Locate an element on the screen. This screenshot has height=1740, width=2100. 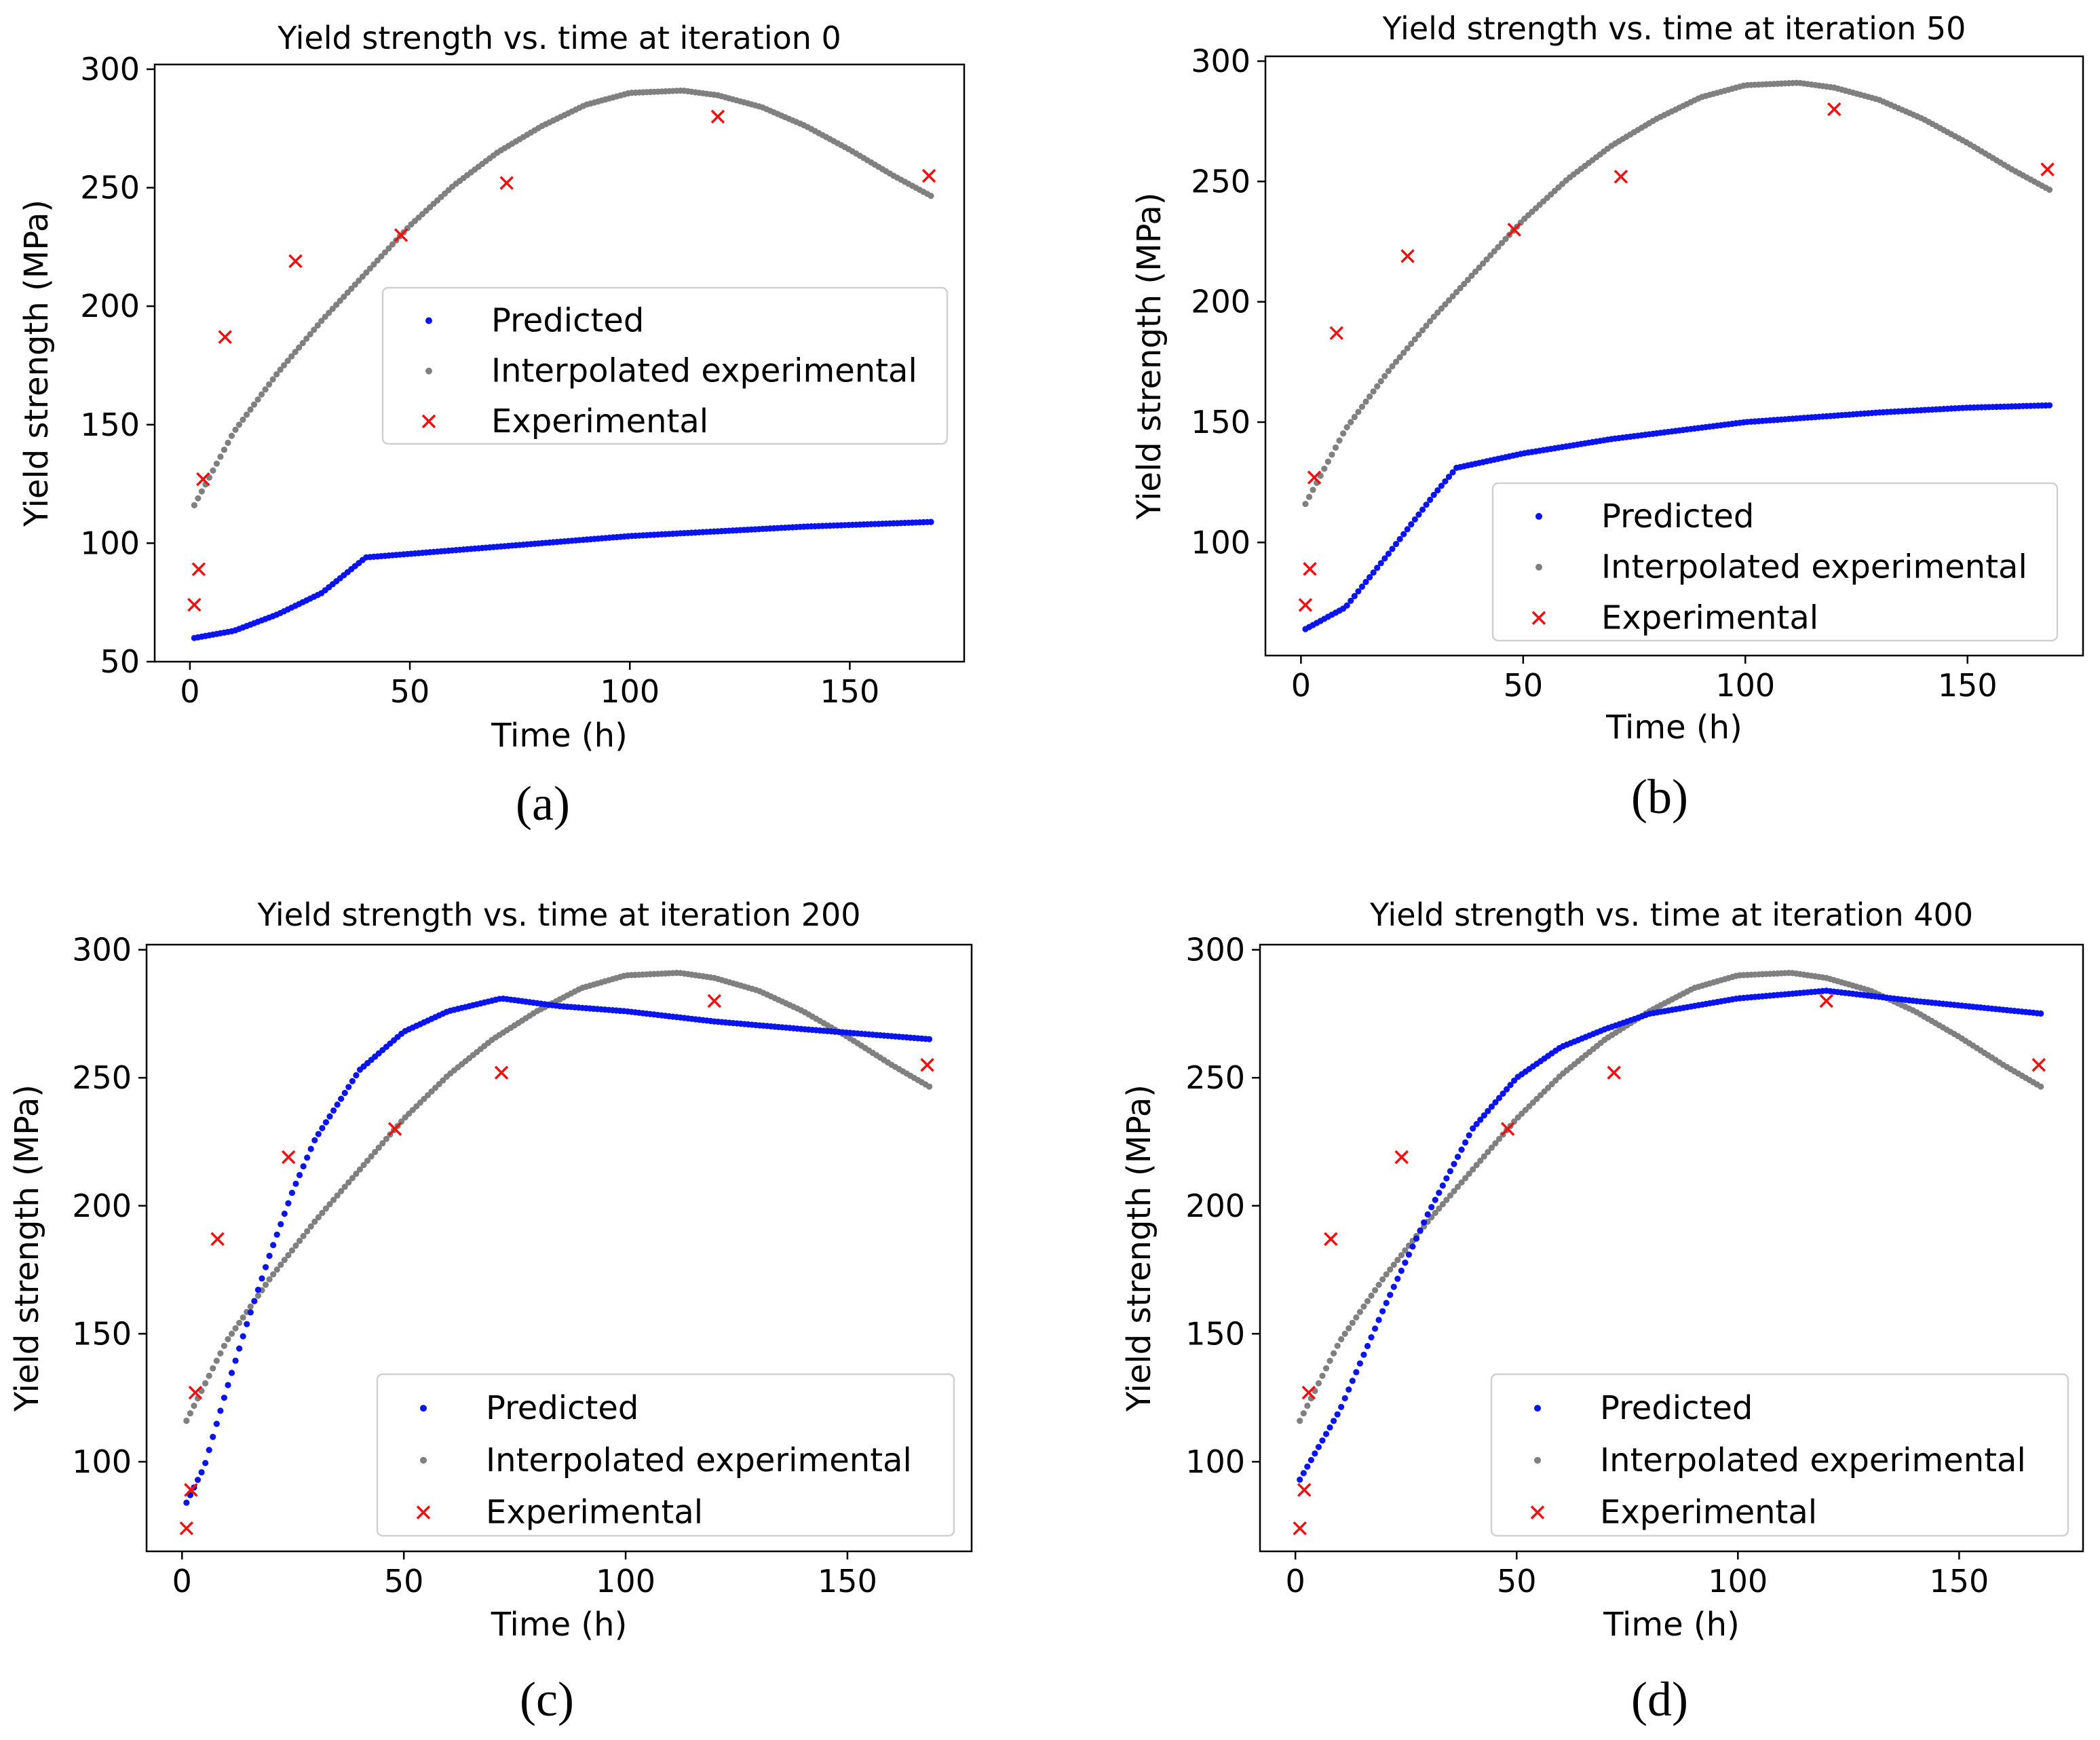
legend-label: Interpolated experimental is located at coordinates (699, 1460).